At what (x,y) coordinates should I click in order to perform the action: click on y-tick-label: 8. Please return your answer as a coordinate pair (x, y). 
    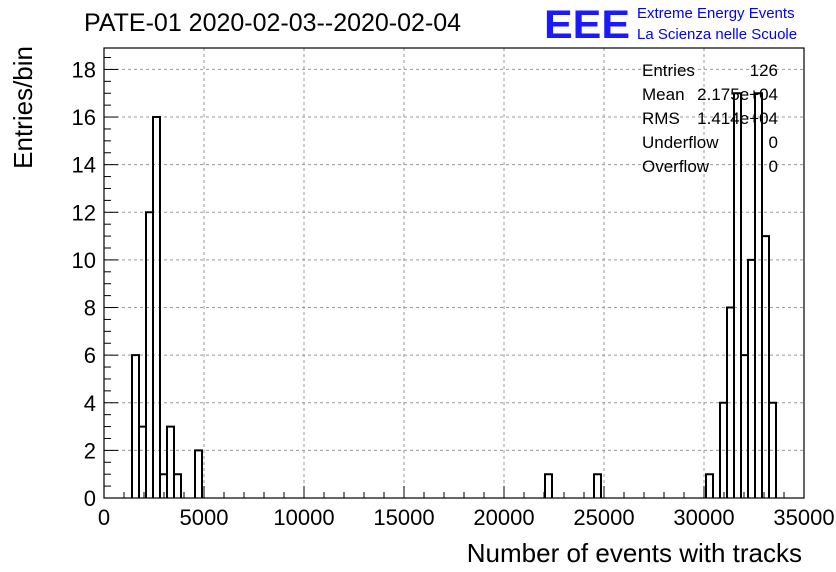
    Looking at the image, I should click on (90, 308).